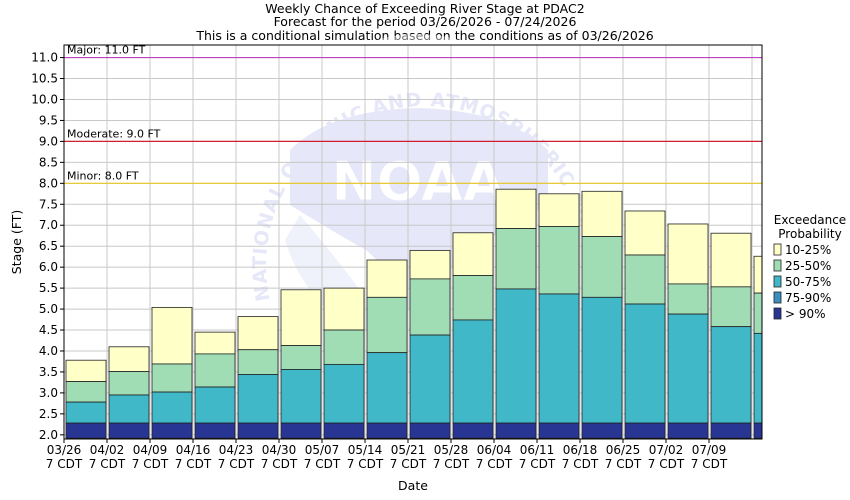  What do you see at coordinates (580, 464) in the screenshot?
I see `x-tick-tz-12: 7 CDT` at bounding box center [580, 464].